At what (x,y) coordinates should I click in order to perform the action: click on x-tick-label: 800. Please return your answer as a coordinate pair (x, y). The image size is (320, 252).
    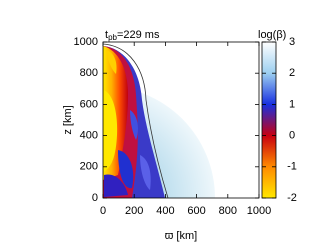
    Looking at the image, I should click on (228, 211).